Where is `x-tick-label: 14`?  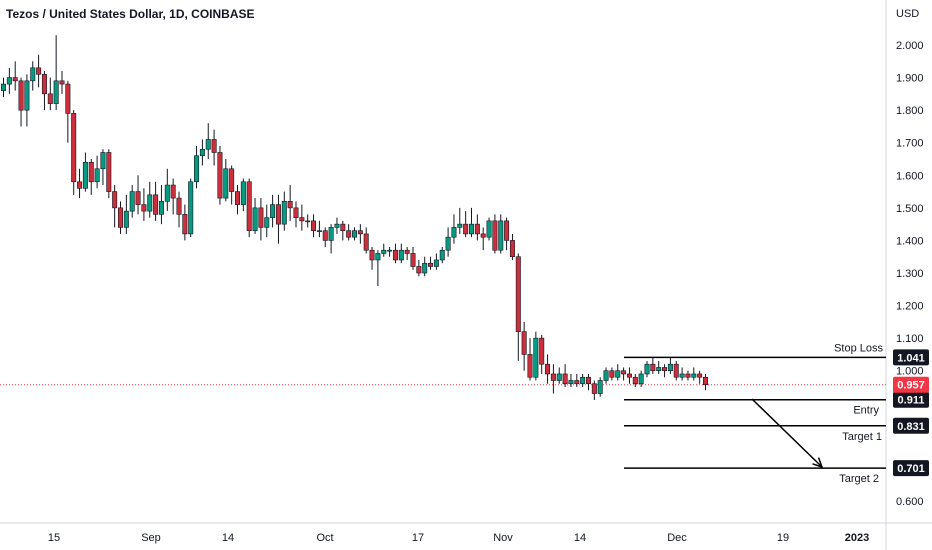
x-tick-label: 14 is located at coordinates (228, 538).